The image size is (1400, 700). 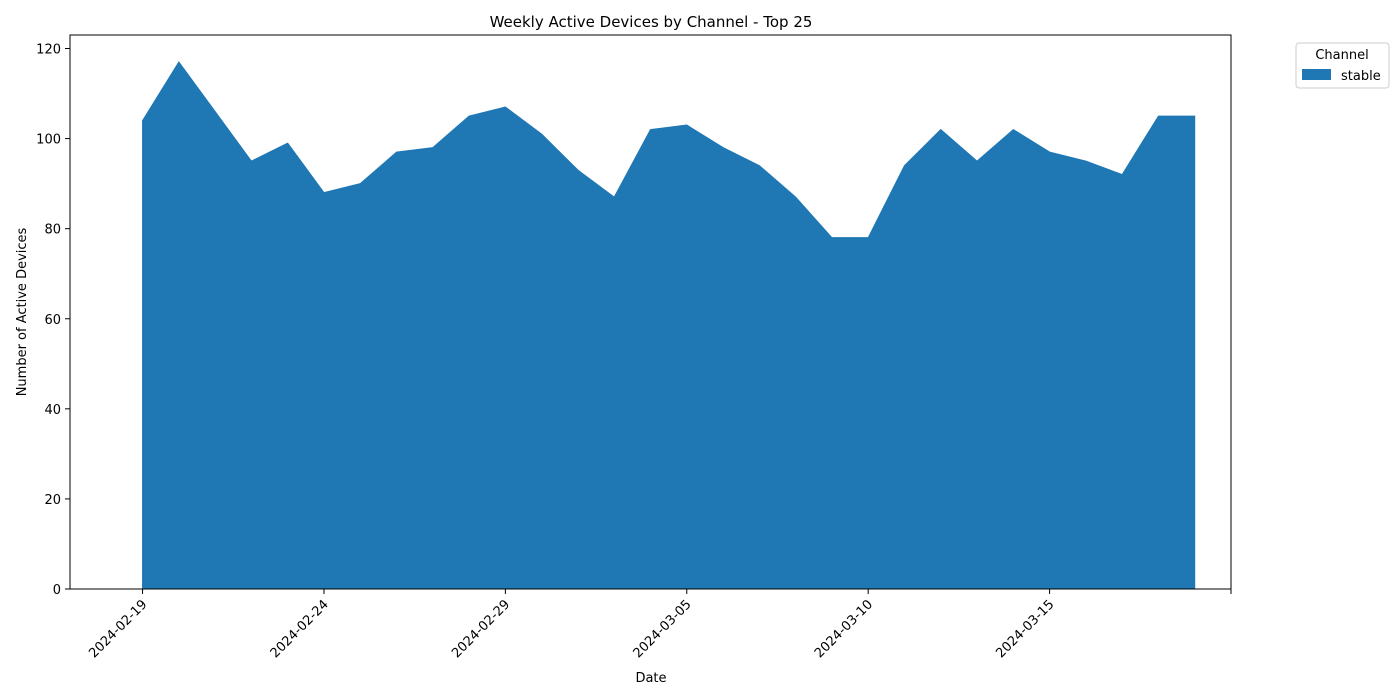 I want to click on x-axis-label: Date, so click(x=650, y=678).